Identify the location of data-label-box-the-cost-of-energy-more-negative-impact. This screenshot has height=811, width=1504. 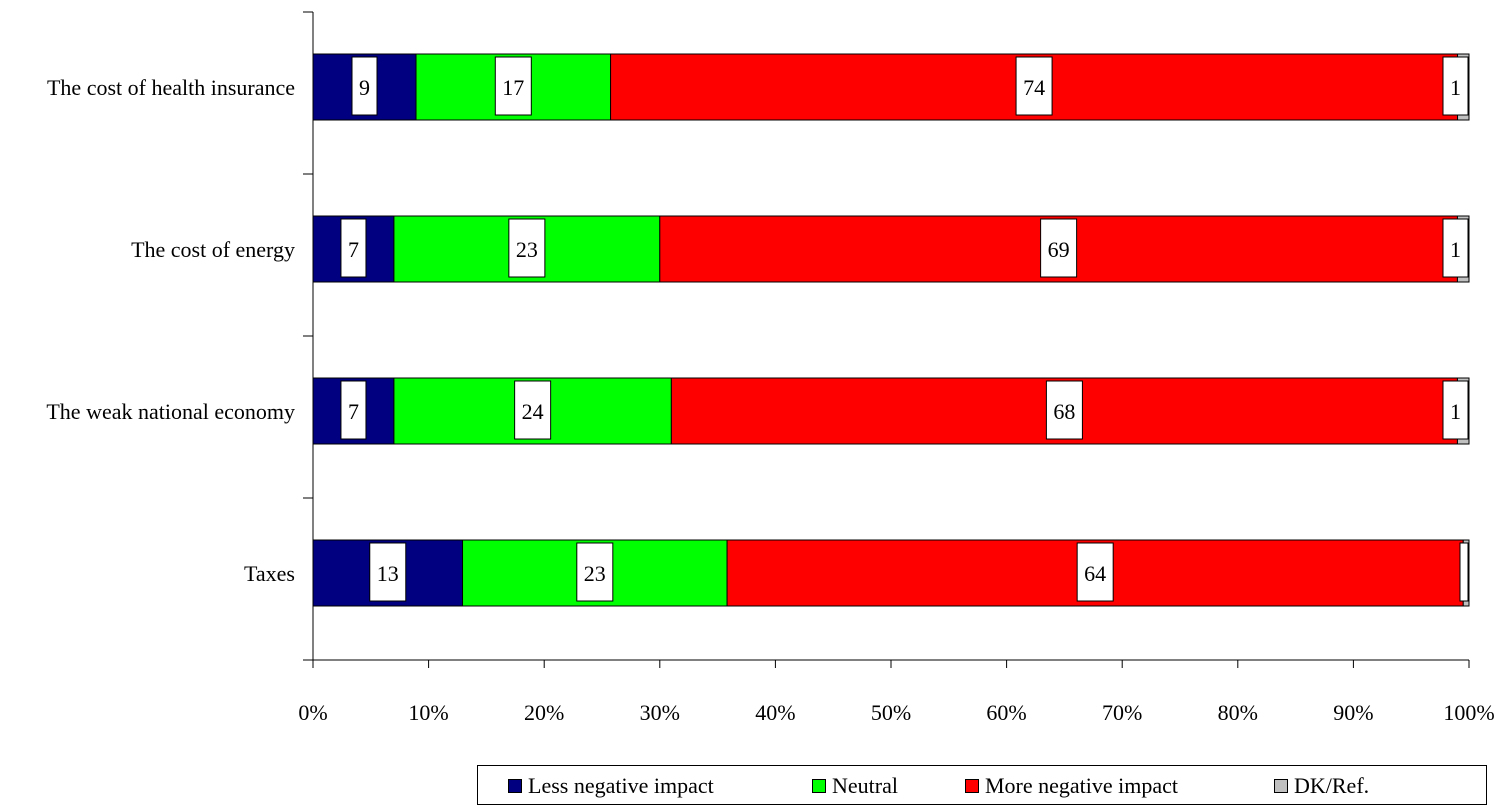
(1059, 248).